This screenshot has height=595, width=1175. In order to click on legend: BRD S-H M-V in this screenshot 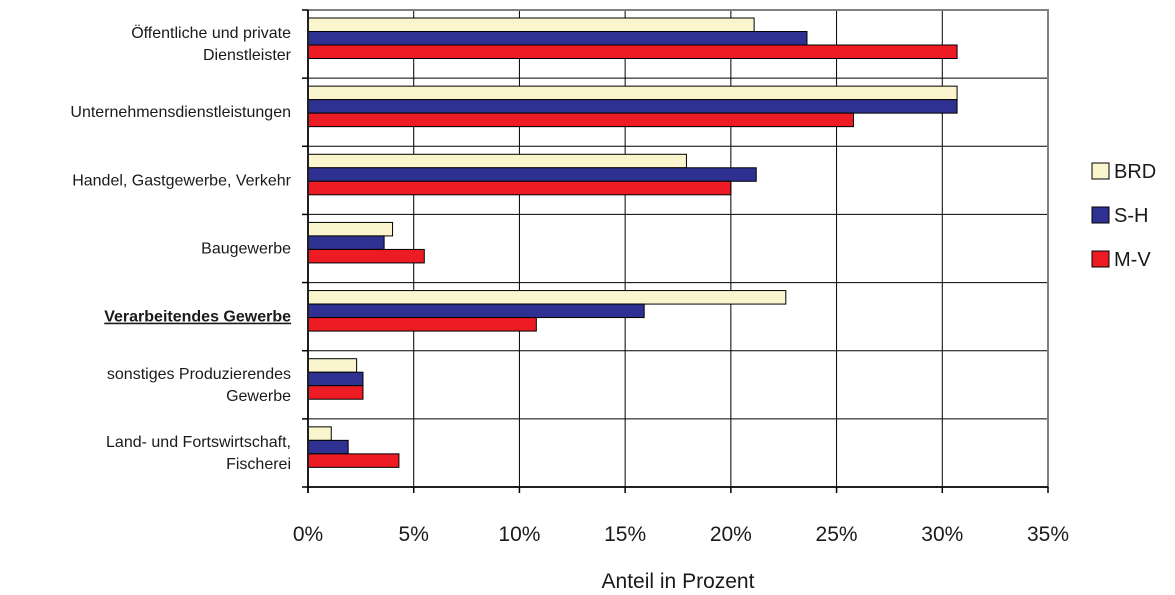, I will do `click(1123, 216)`.